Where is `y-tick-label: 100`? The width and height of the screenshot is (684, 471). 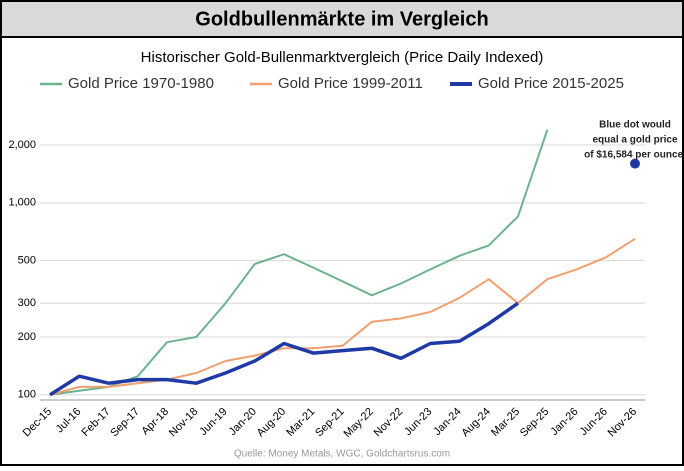 y-tick-label: 100 is located at coordinates (27, 395).